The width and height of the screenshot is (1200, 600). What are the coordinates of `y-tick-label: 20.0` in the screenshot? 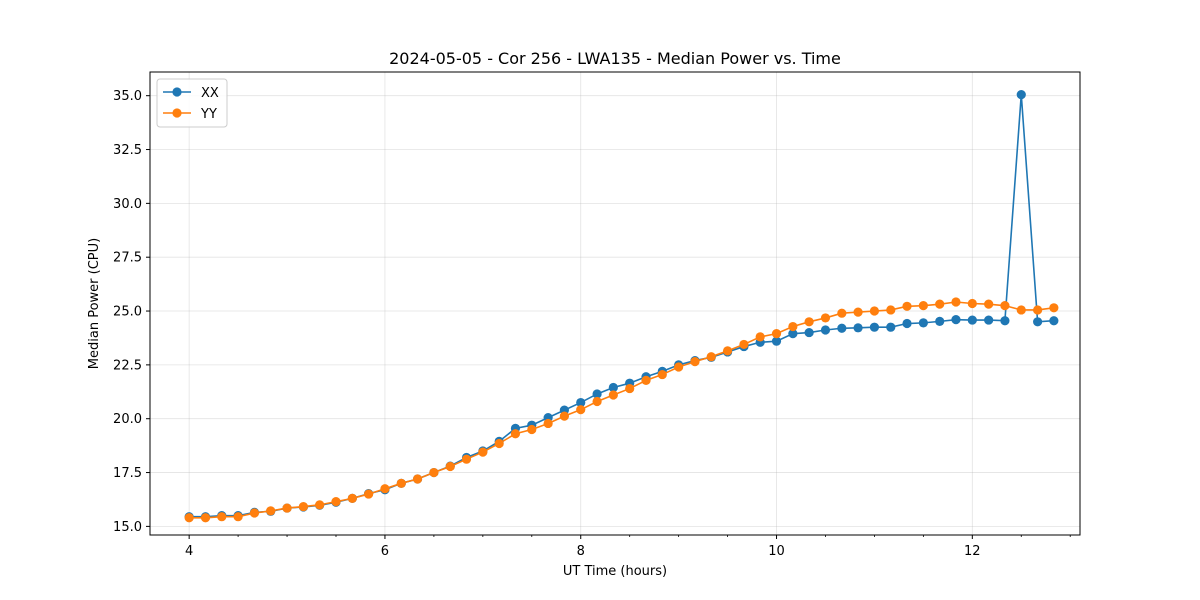 It's located at (127, 419).